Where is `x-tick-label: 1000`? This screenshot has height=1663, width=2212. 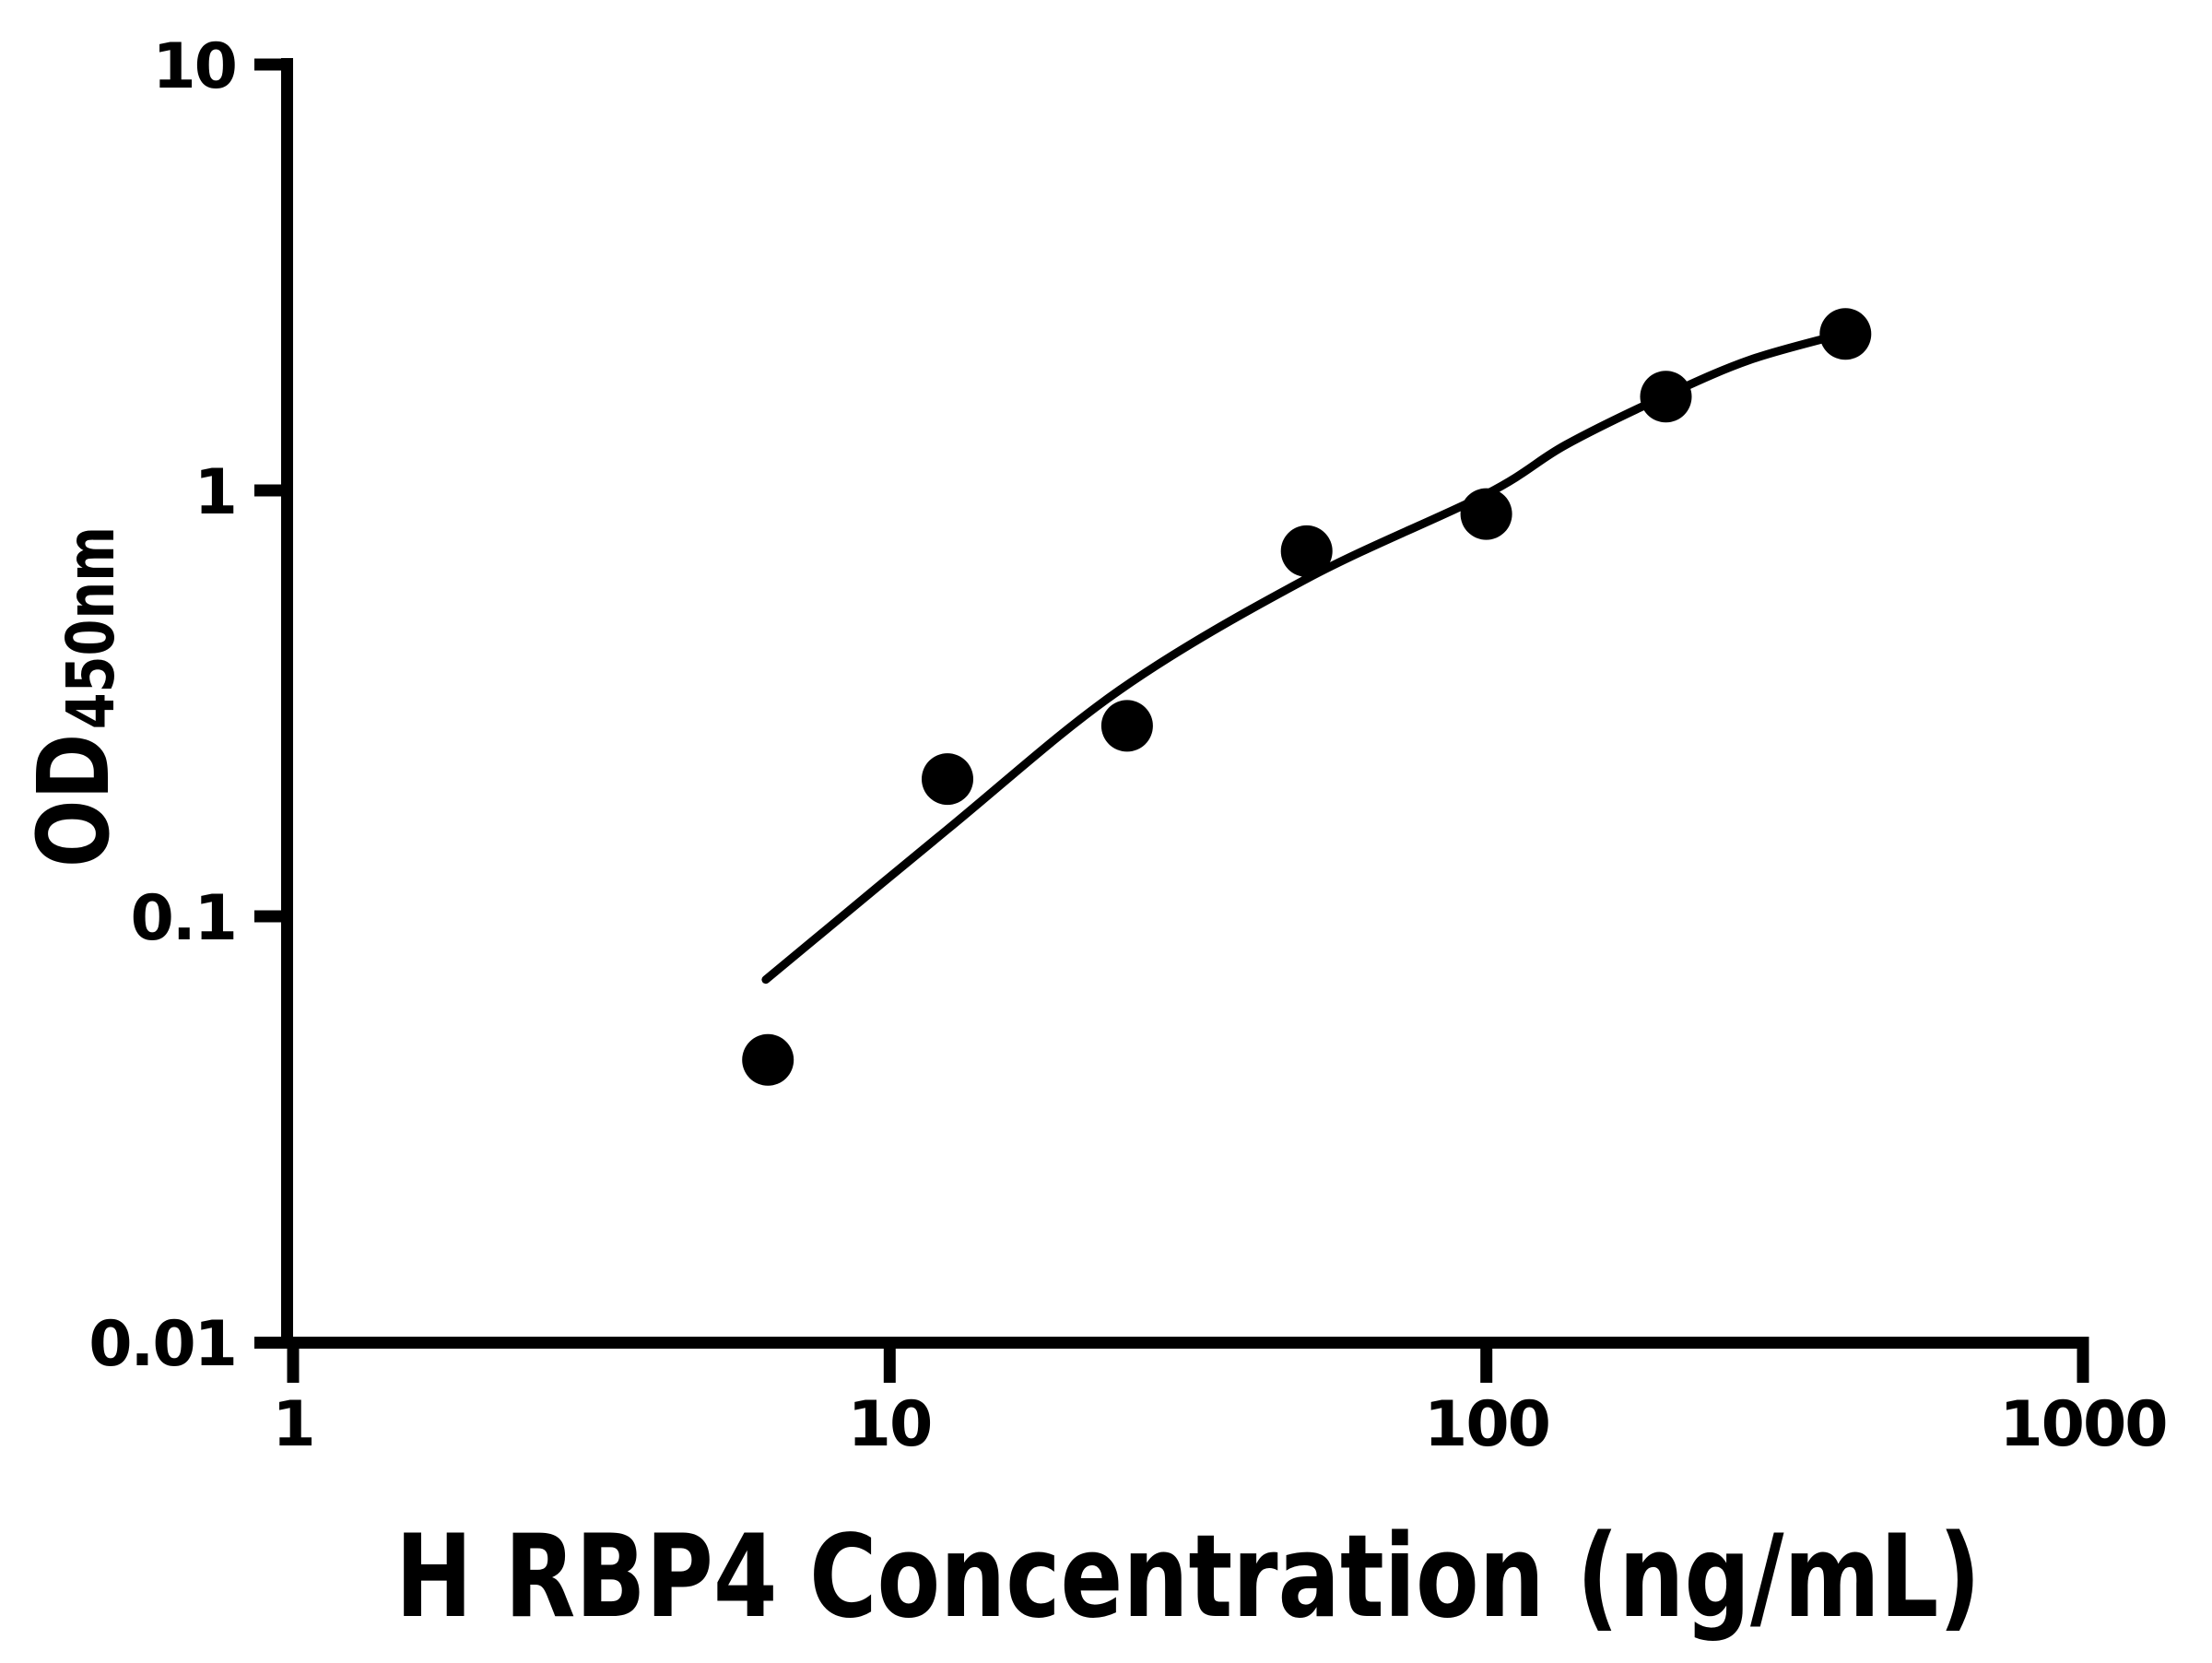 x-tick-label: 1000 is located at coordinates (2082, 1424).